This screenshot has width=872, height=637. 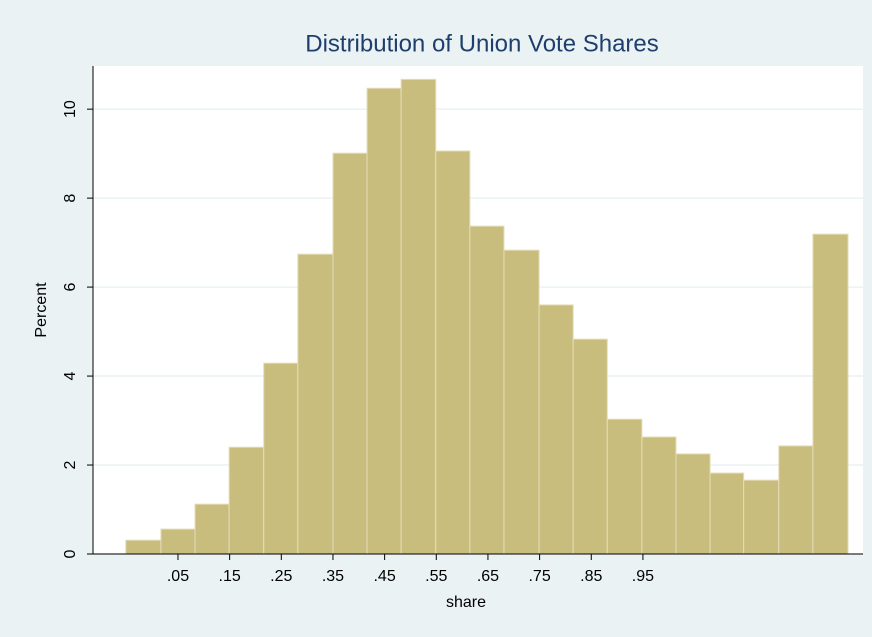 I want to click on x-tick-label: .55, so click(x=436, y=576).